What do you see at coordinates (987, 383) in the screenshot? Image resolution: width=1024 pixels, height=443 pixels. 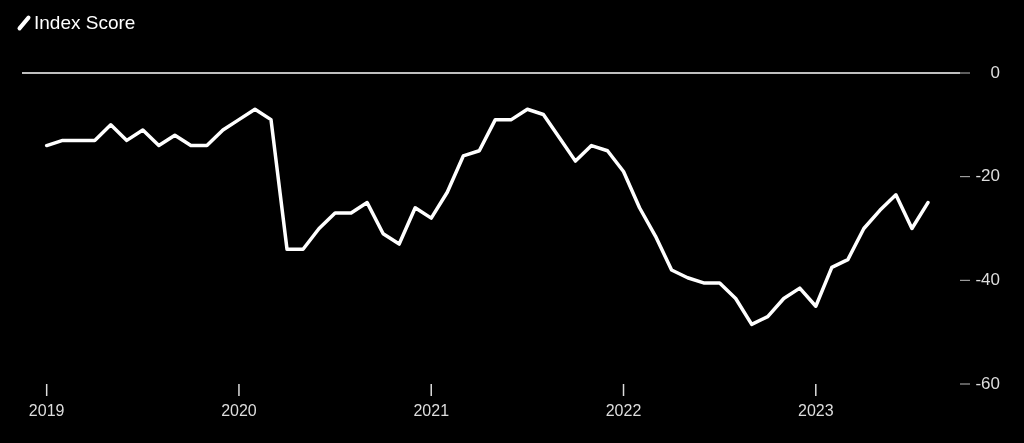 I see `y-tick-label: -60` at bounding box center [987, 383].